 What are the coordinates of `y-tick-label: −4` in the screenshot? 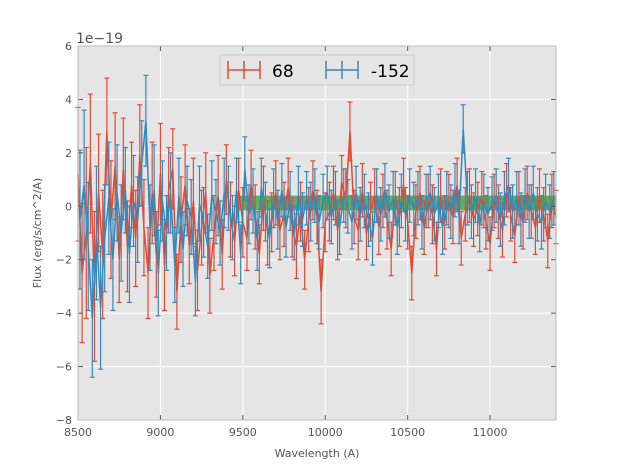 It's located at (64, 313).